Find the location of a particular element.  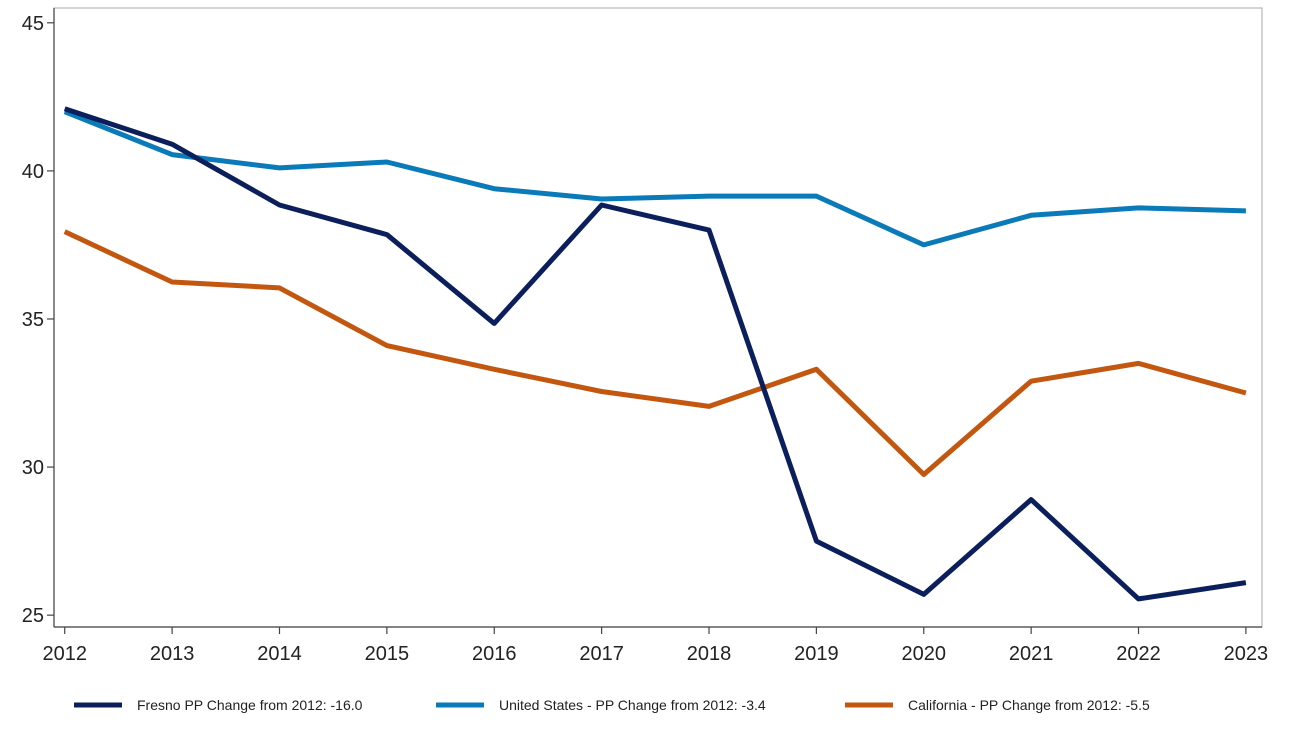

x-tick-label: 2015 is located at coordinates (387, 654).